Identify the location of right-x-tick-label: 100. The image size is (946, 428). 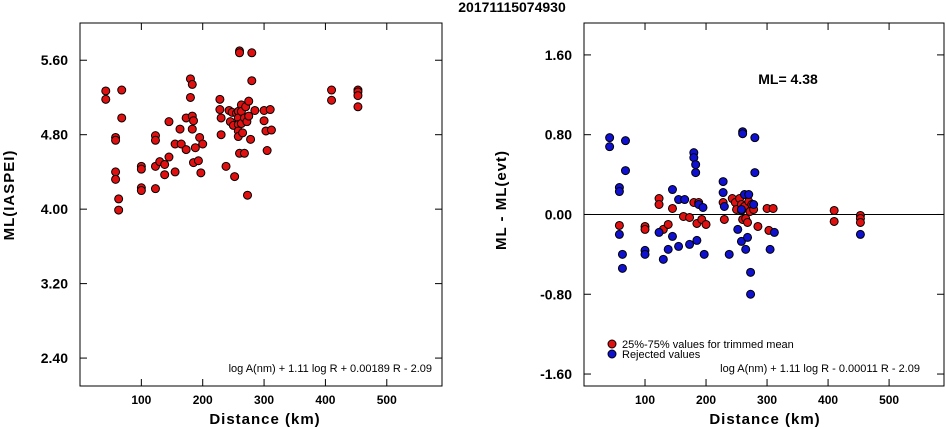
(645, 400).